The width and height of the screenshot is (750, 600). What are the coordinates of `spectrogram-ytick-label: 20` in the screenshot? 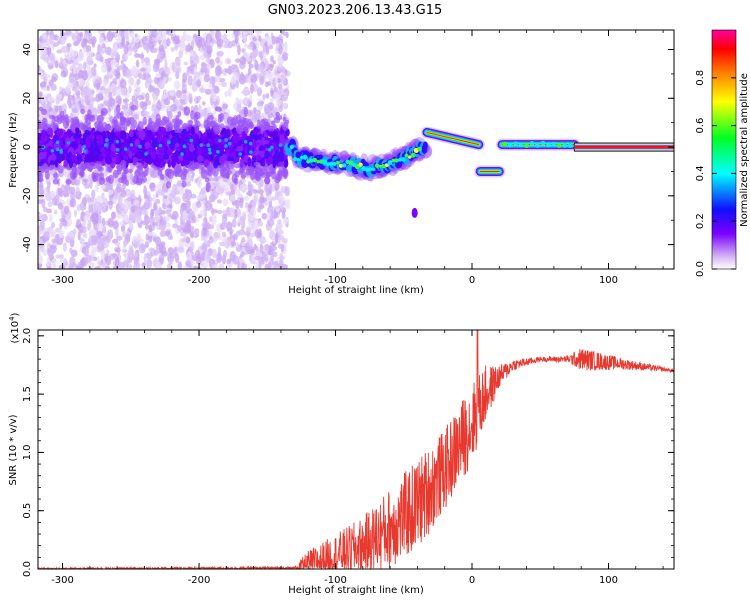 It's located at (27, 98).